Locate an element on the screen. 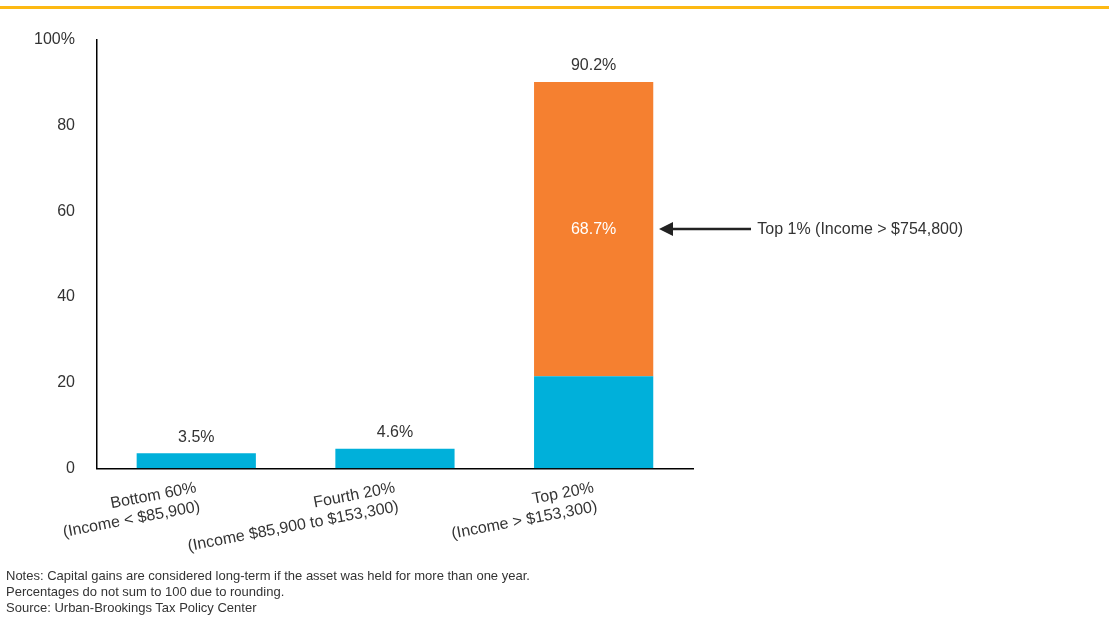  source-note: Source: Urban-Brookings Tax Policy Center is located at coordinates (132, 608).